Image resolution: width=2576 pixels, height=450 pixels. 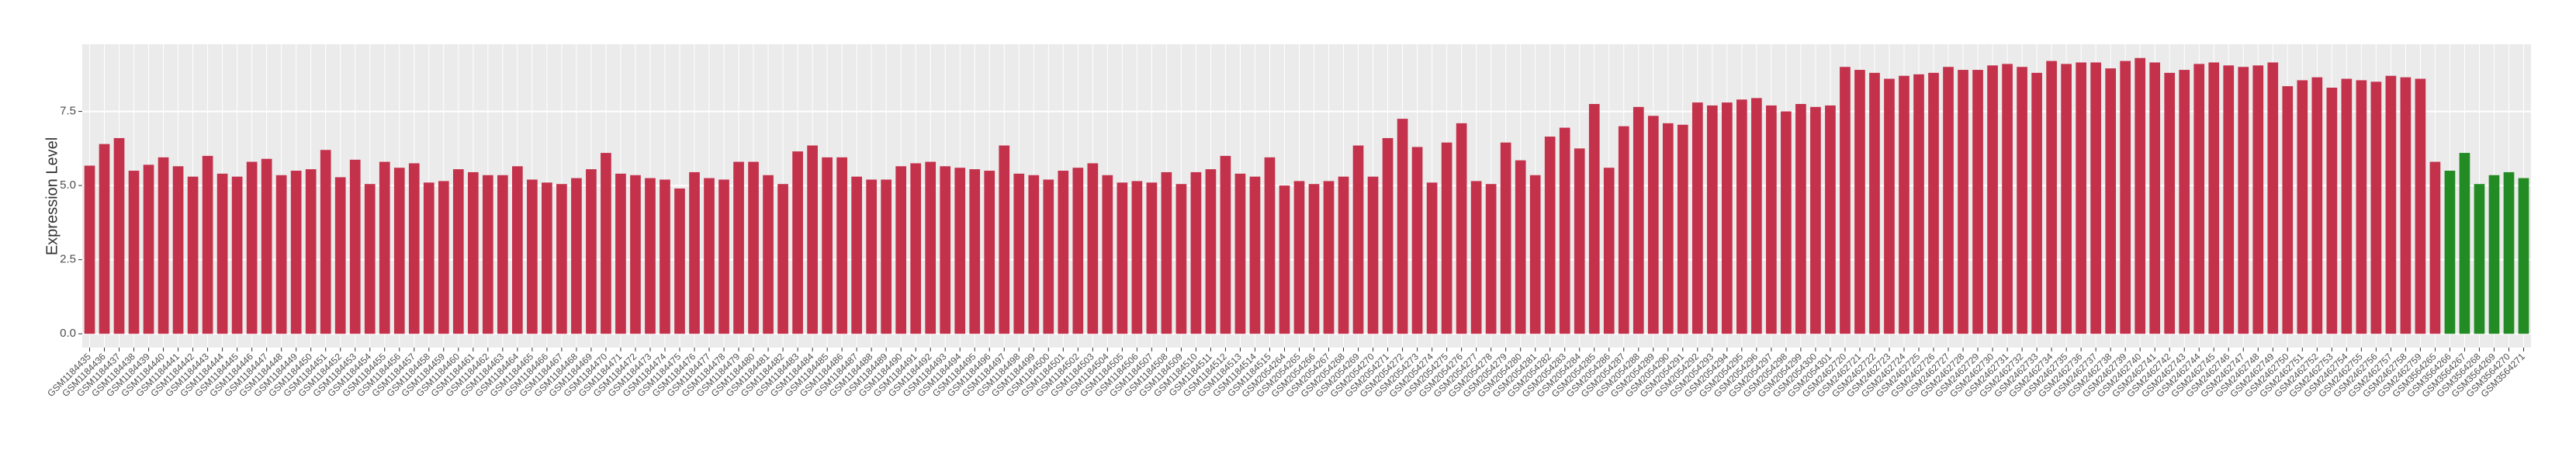 What do you see at coordinates (68, 111) in the screenshot?
I see `y-tick-label: 7.5` at bounding box center [68, 111].